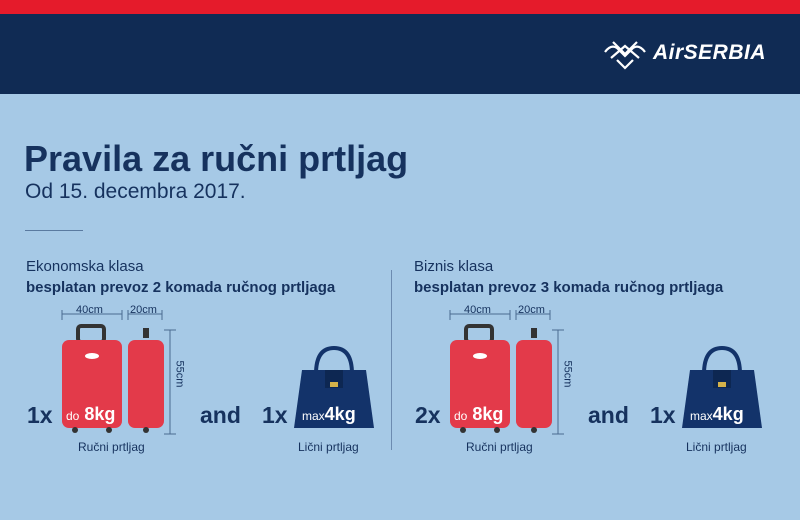 This screenshot has height=520, width=800. Describe the element at coordinates (40, 415) in the screenshot. I see `hand-count: 1x` at that location.